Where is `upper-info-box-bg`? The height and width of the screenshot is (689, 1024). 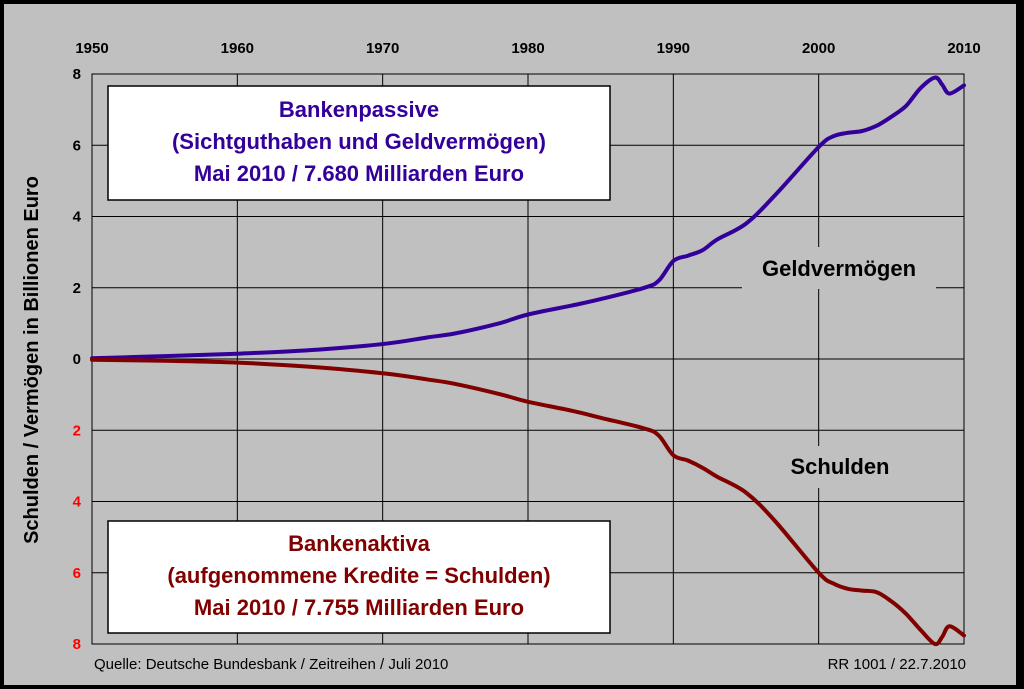
upper-info-box-bg is located at coordinates (359, 143).